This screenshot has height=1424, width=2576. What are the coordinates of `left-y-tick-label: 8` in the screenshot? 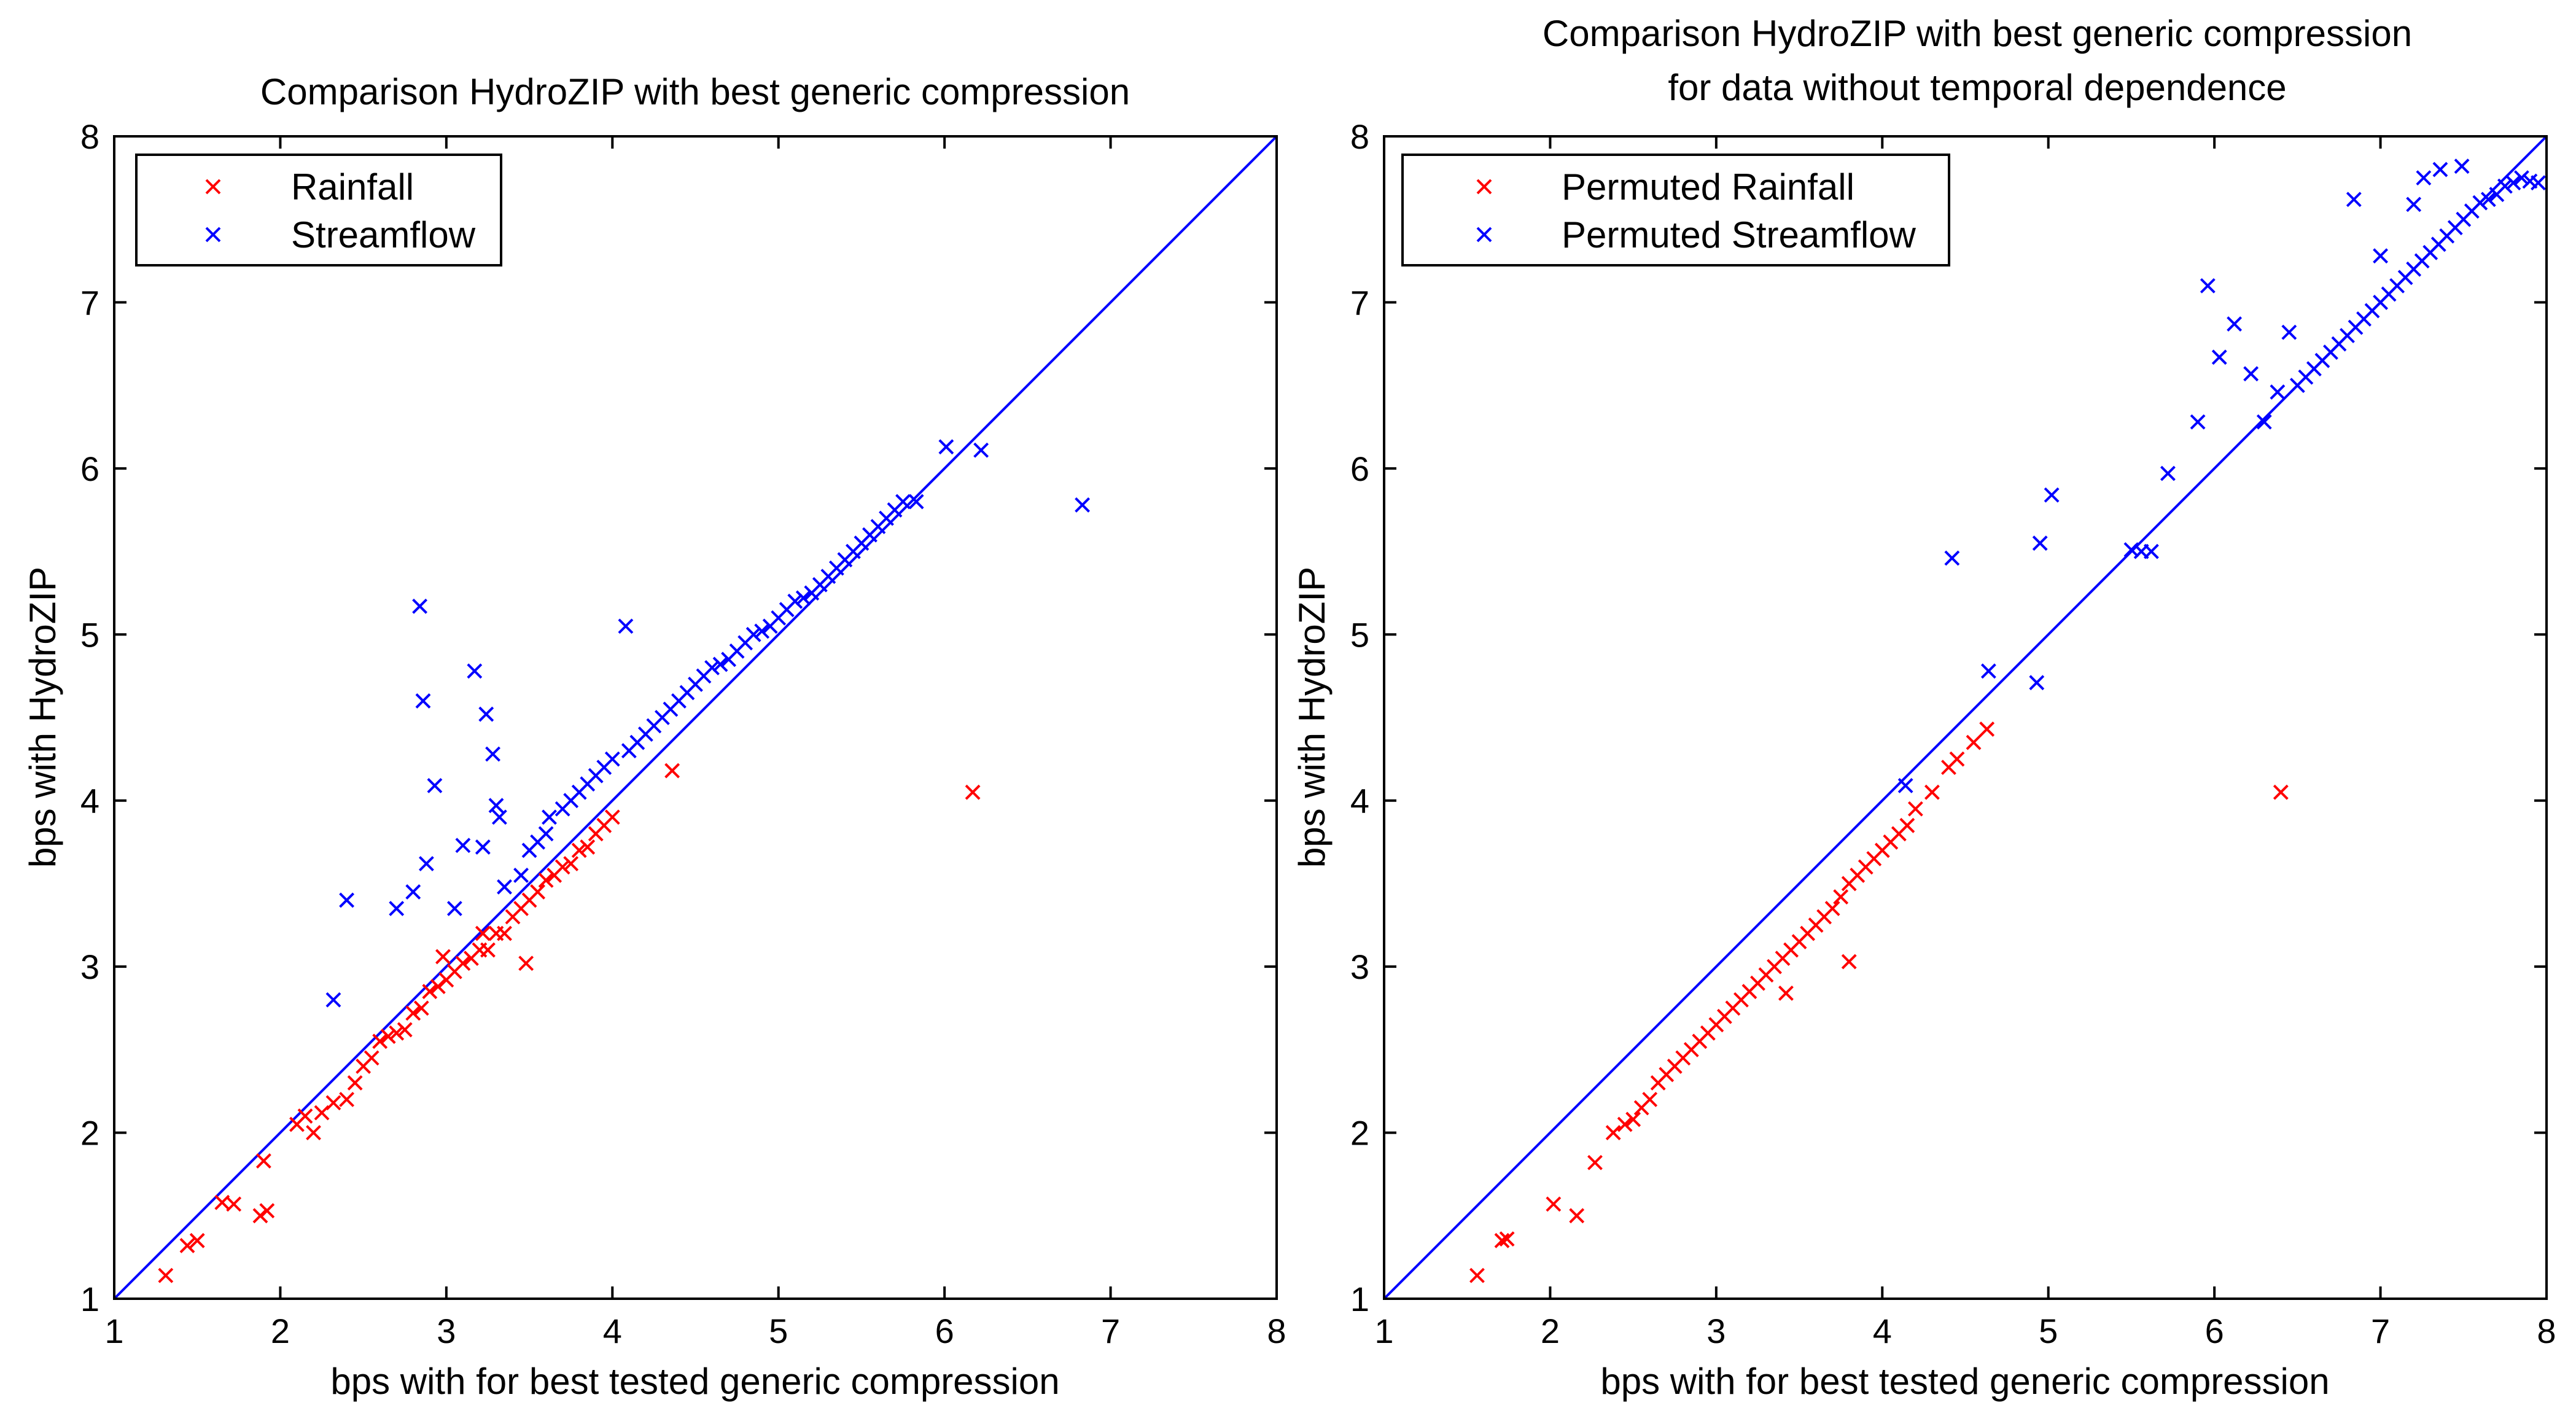 It's located at (89, 136).